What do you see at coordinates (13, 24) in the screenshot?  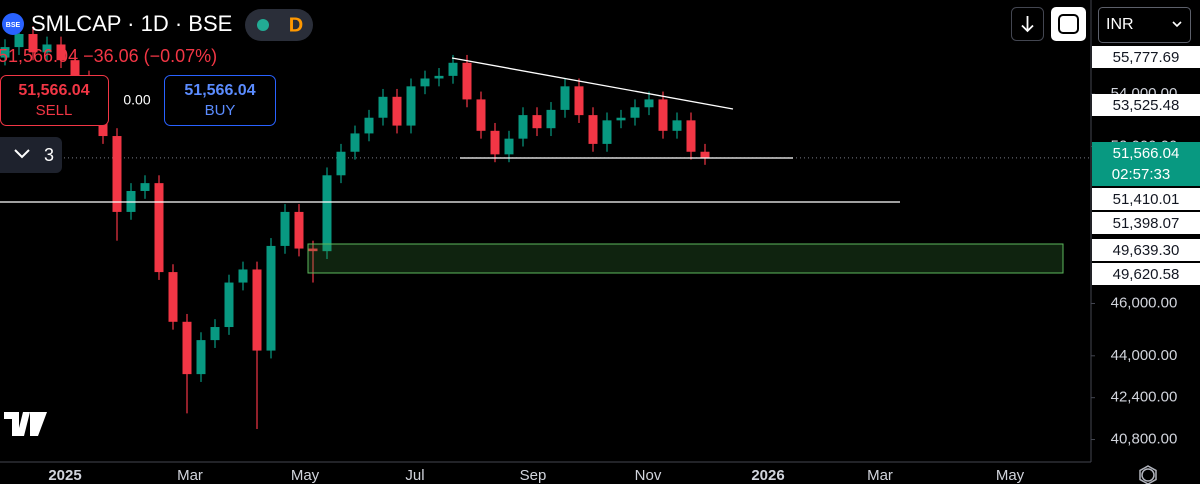 I see `exchange-icon` at bounding box center [13, 24].